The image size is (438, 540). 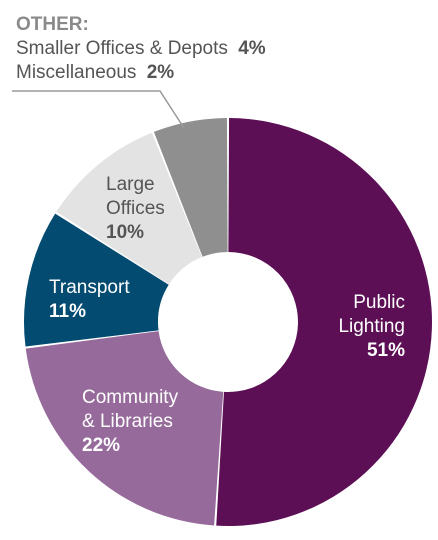 I want to click on other-item-label: Miscellaneous, so click(x=76, y=72).